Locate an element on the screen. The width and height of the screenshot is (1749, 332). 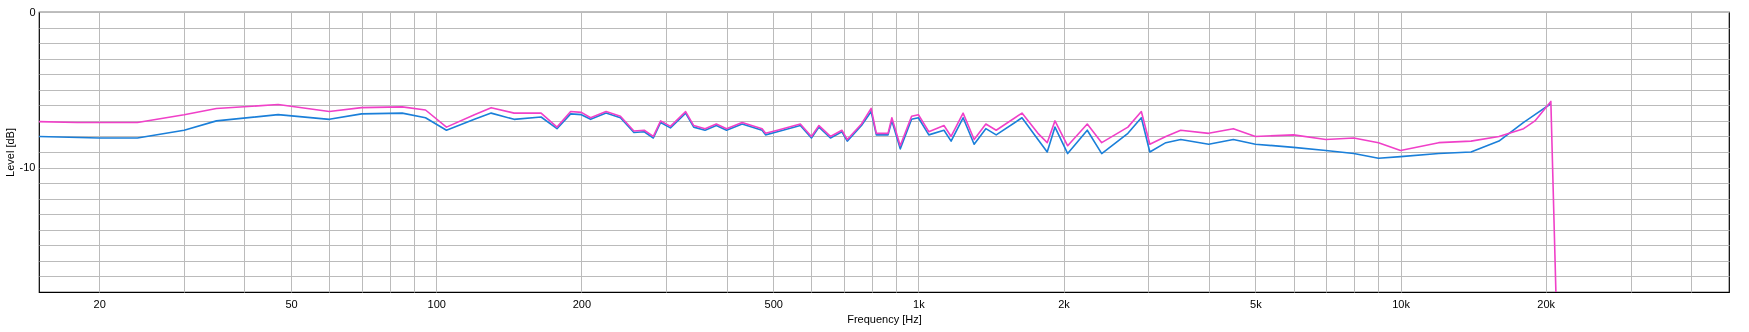
x-tick-label: 500 is located at coordinates (773, 303).